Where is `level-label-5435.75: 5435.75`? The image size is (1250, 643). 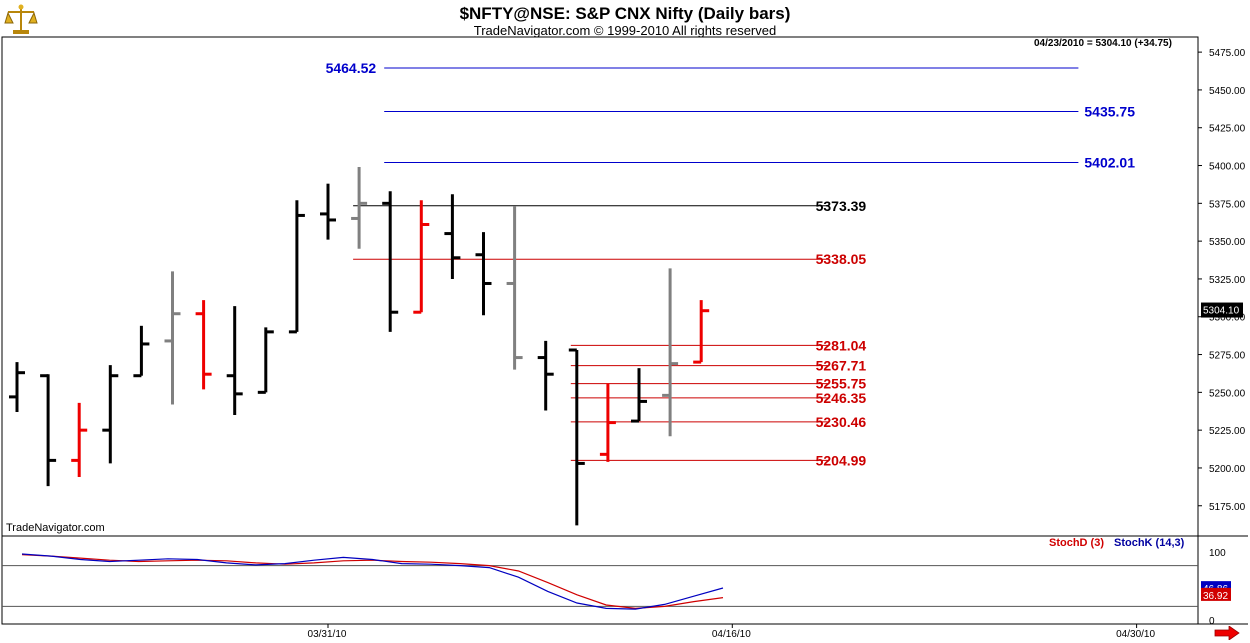
level-label-5435.75: 5435.75 is located at coordinates (1109, 111).